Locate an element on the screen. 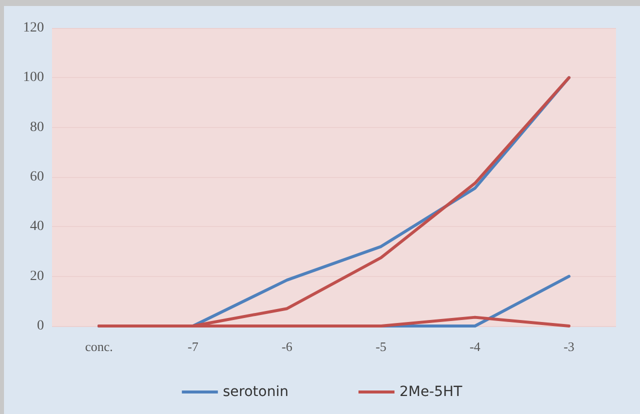 Image resolution: width=640 pixels, height=414 pixels. legend-label: 2Me-5HT is located at coordinates (431, 392).